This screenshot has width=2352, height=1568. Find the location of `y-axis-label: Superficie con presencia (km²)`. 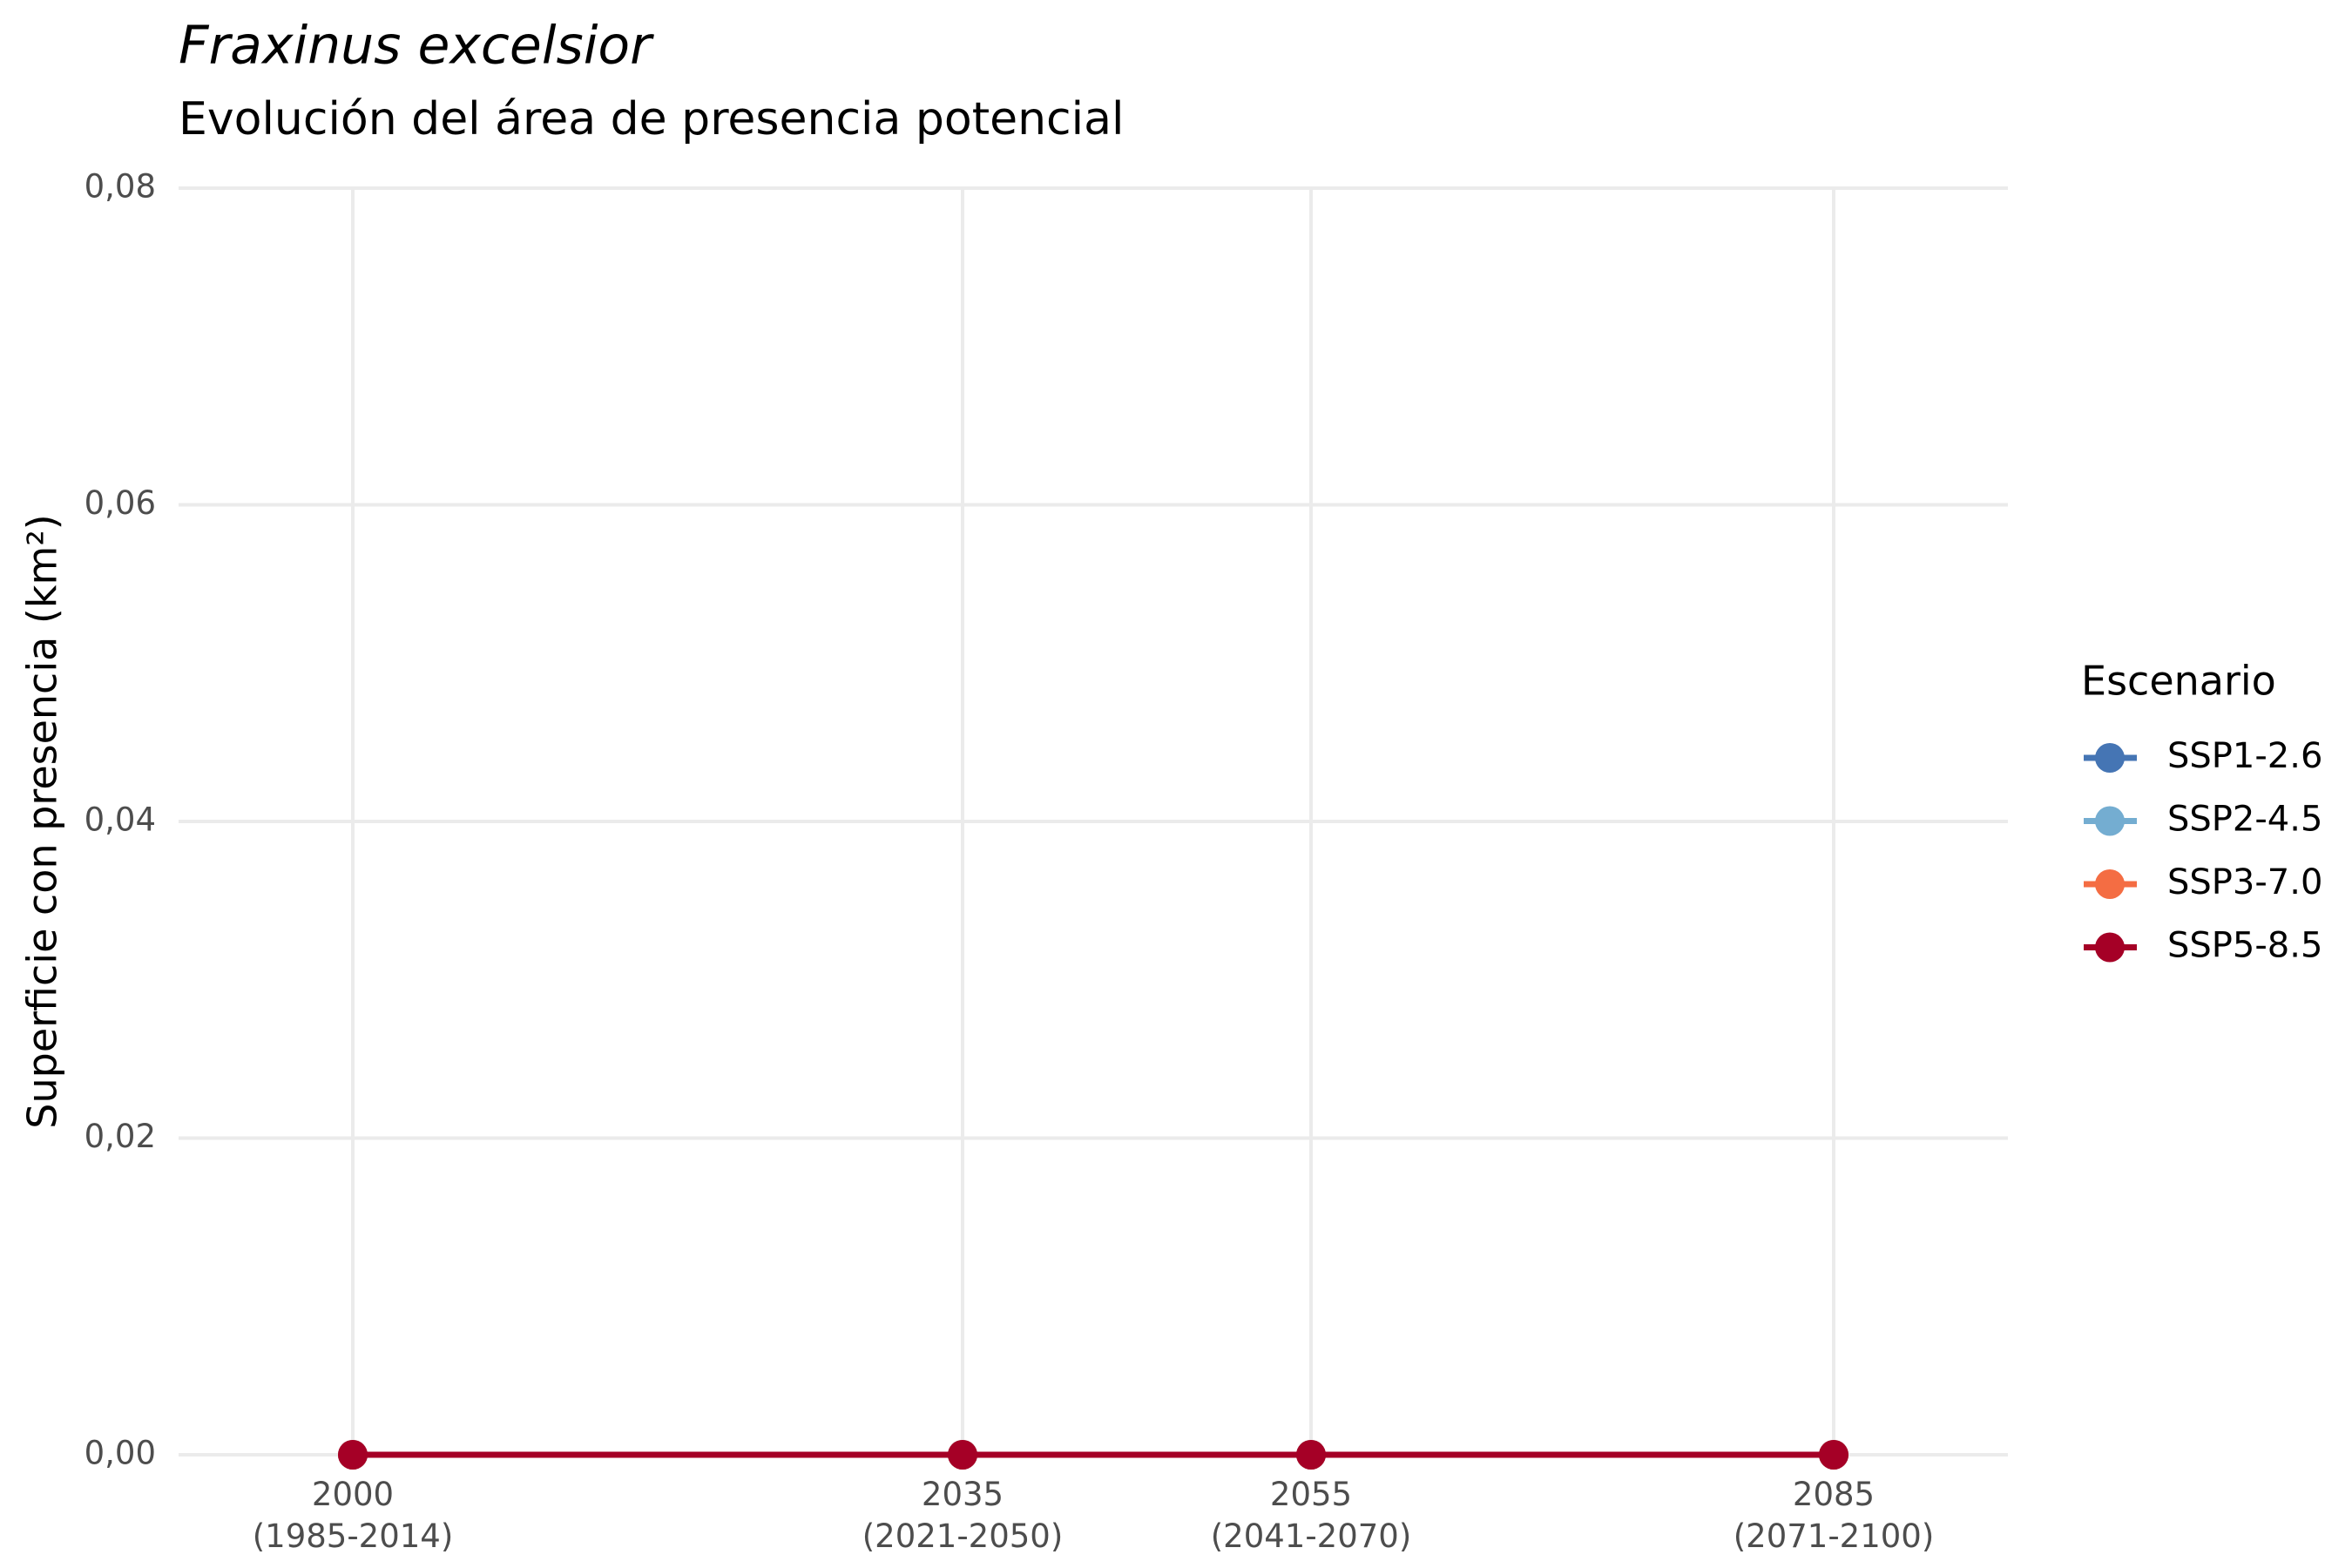

y-axis-label: Superficie con presencia (km²) is located at coordinates (42, 821).